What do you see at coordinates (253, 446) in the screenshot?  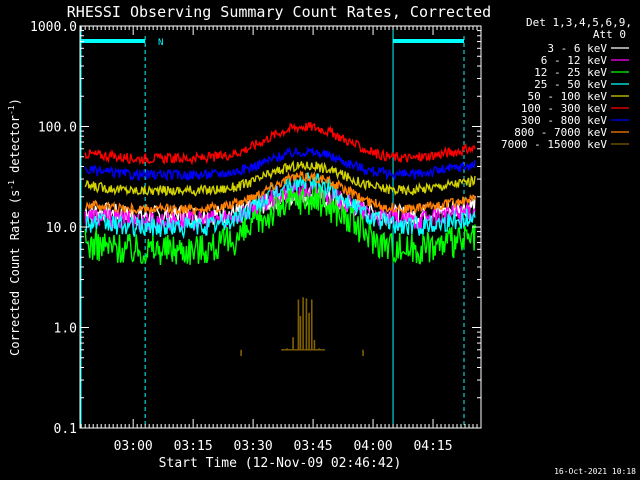 I see `x-tick-label: 03:30` at bounding box center [253, 446].